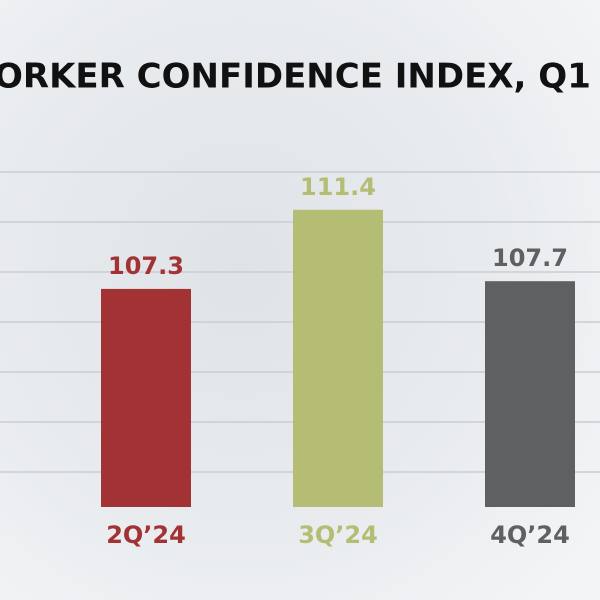 This screenshot has width=600, height=600. Describe the element at coordinates (338, 187) in the screenshot. I see `value-label: 111.4` at that location.